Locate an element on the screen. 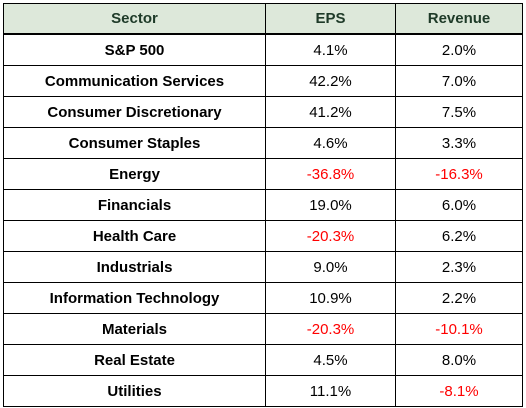 Image resolution: width=526 pixels, height=408 pixels. revenue-cell: -16.3% is located at coordinates (459, 174).